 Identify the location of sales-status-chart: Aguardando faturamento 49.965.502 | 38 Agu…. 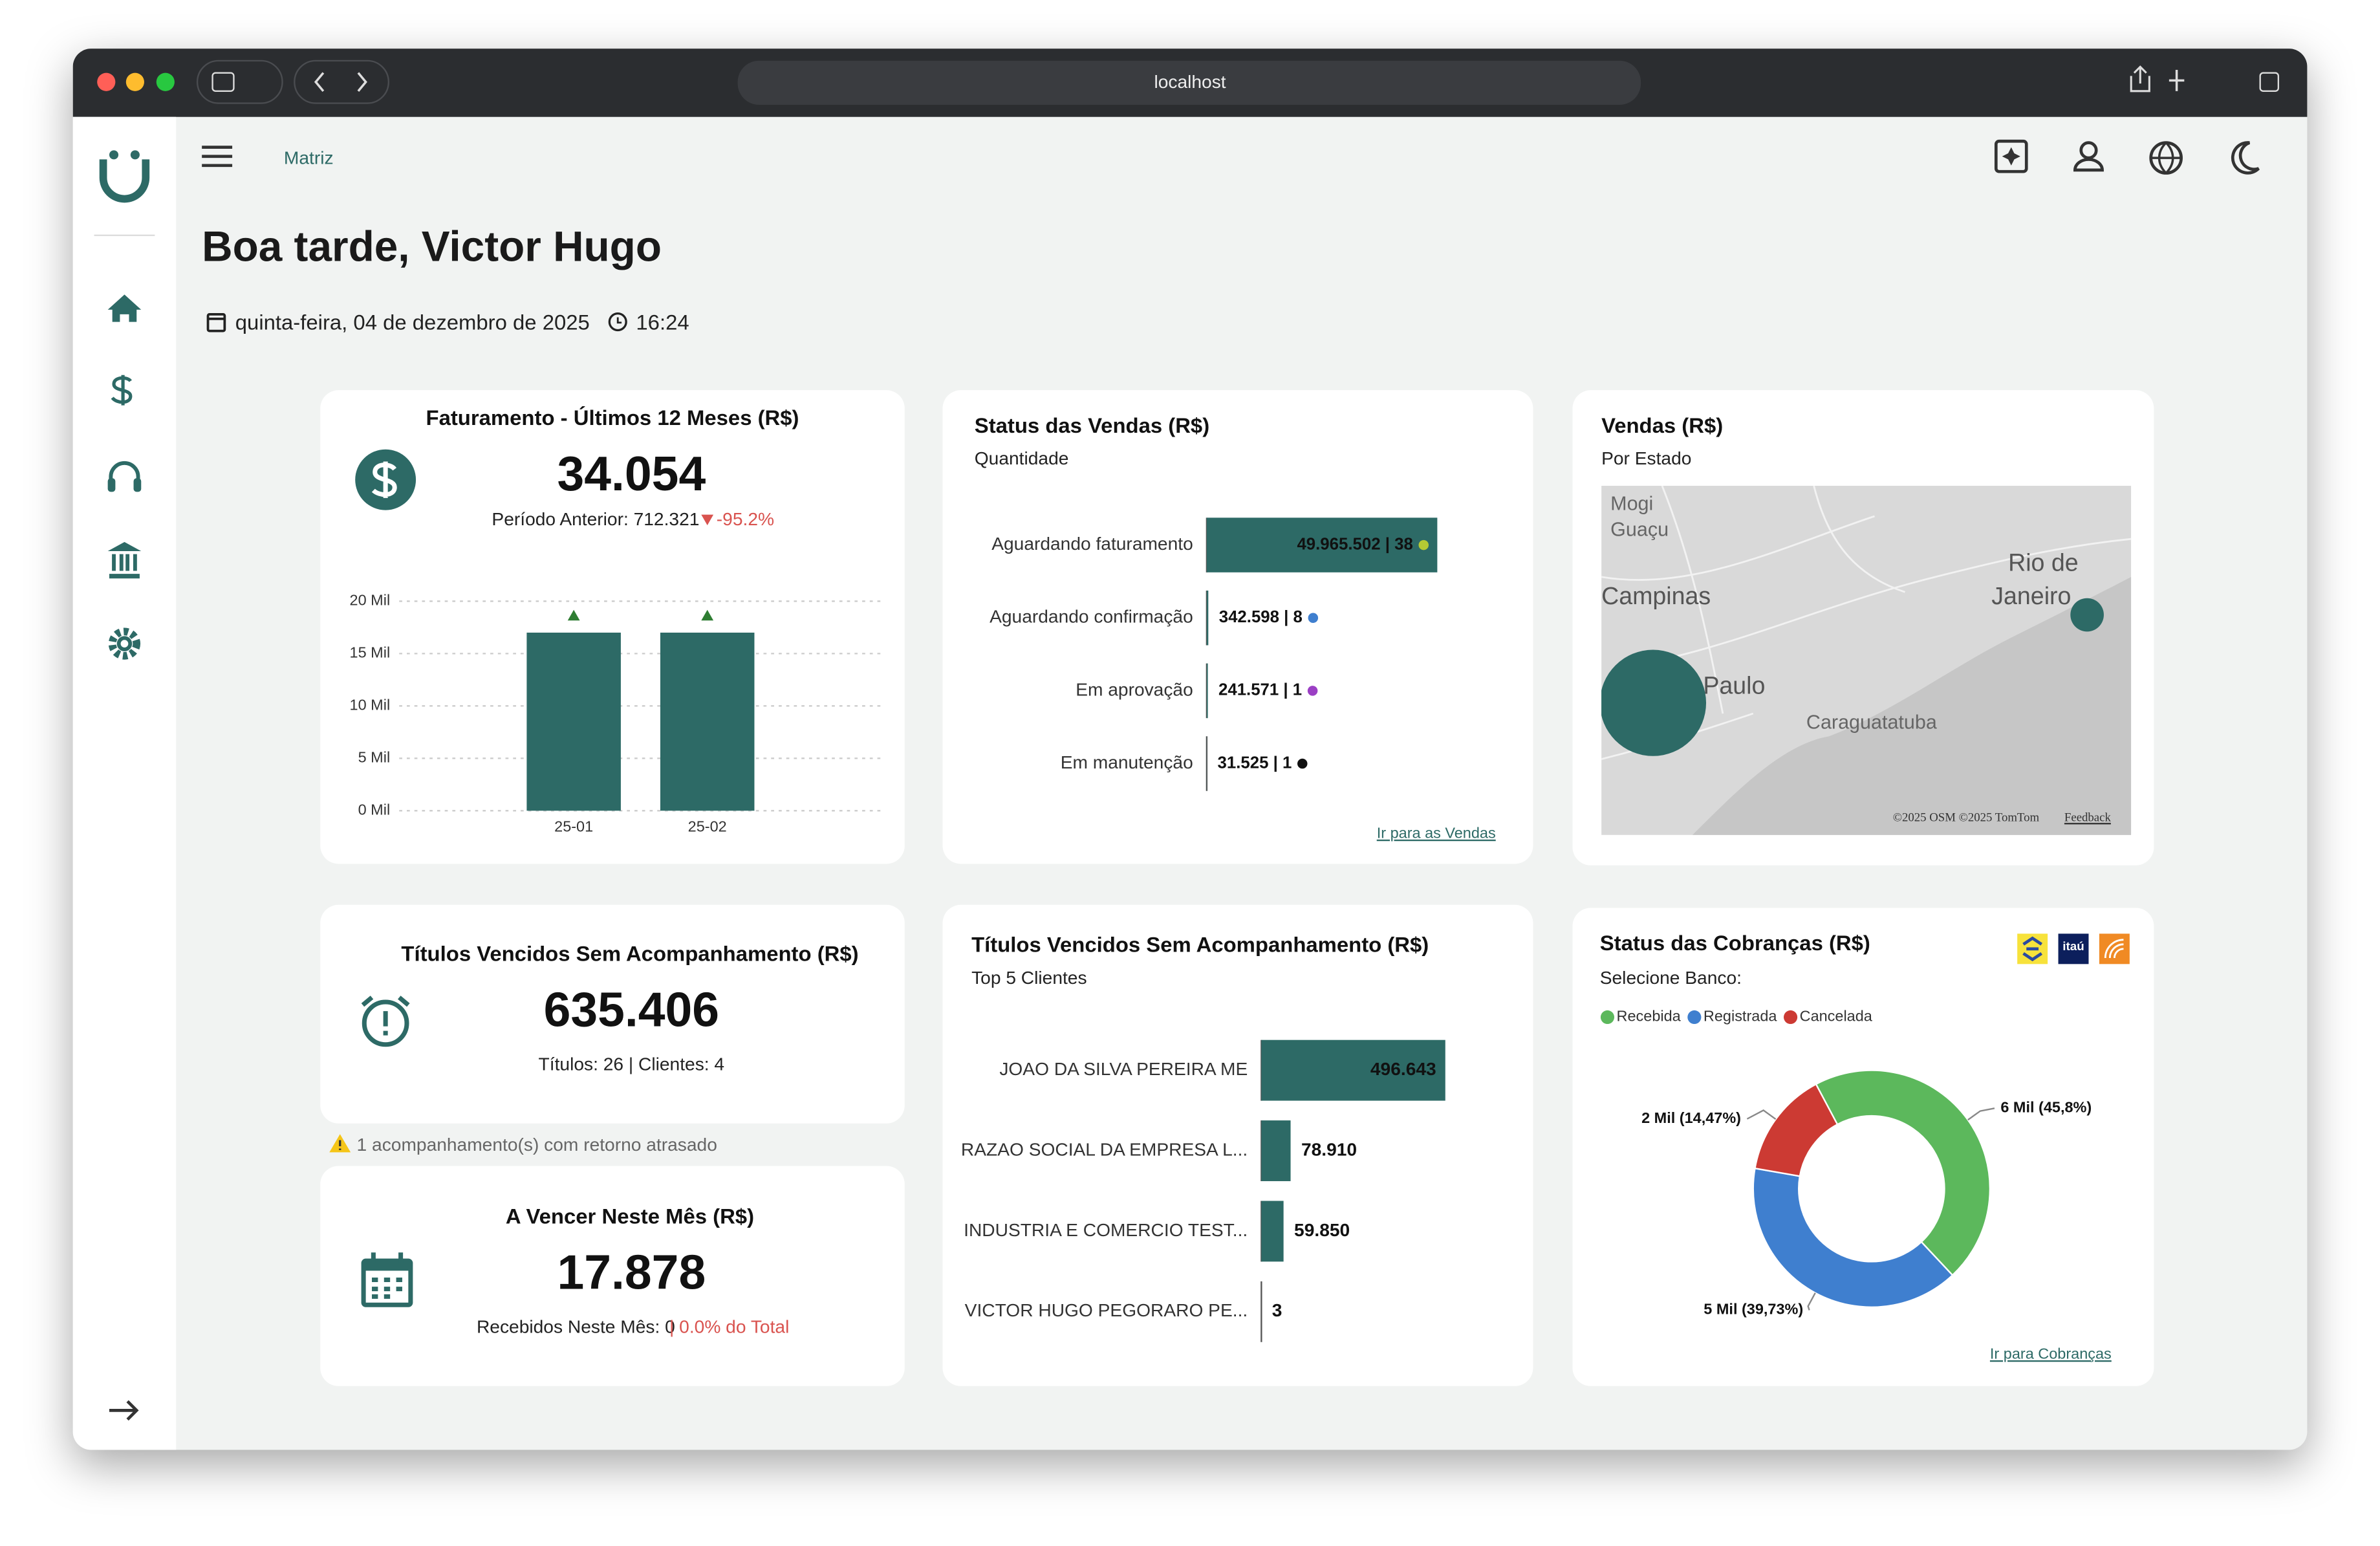
(1237, 627).